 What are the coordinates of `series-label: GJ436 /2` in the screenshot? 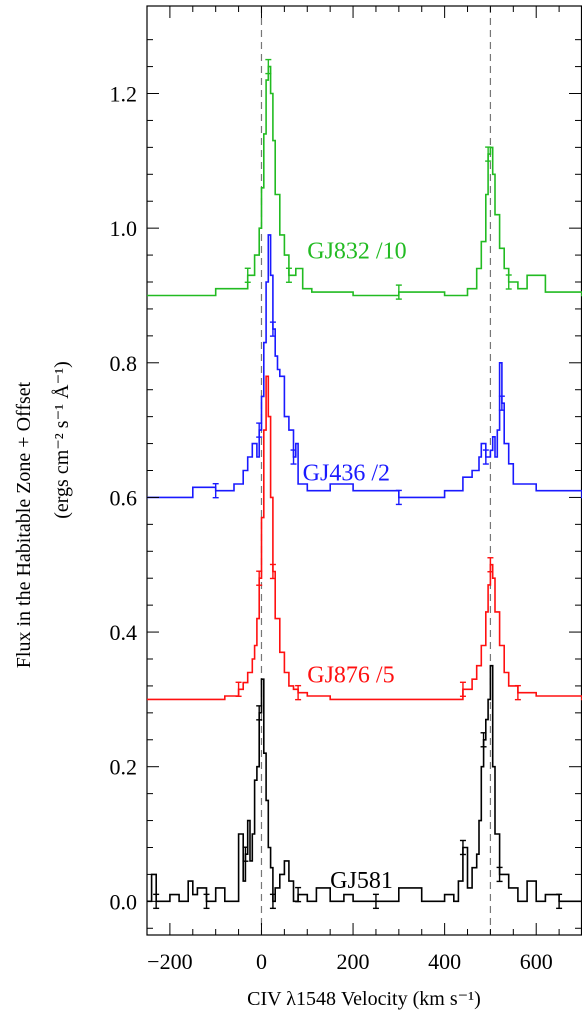 It's located at (346, 474).